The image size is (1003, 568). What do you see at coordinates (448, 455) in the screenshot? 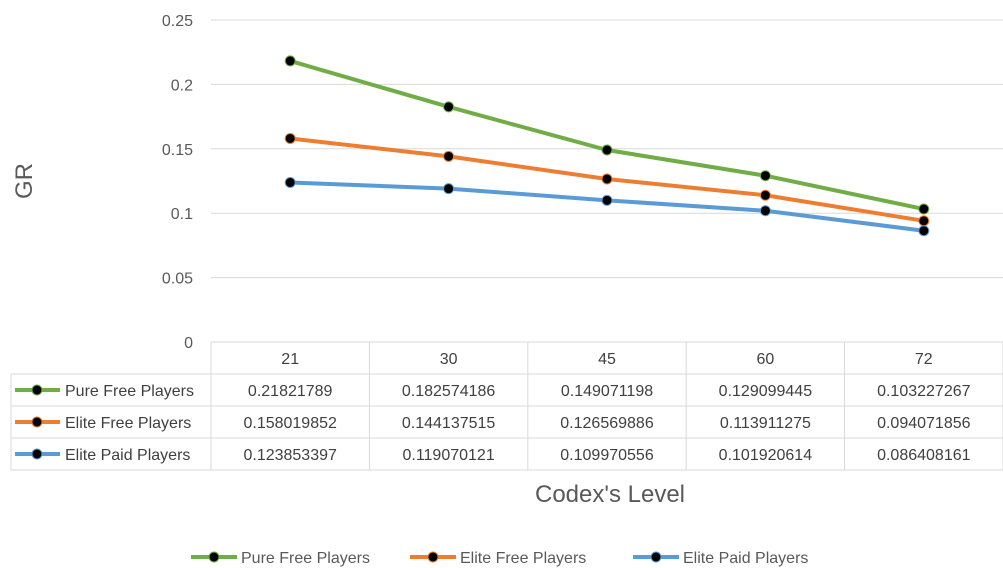
I see `table-value-cell: 0.119070121` at bounding box center [448, 455].